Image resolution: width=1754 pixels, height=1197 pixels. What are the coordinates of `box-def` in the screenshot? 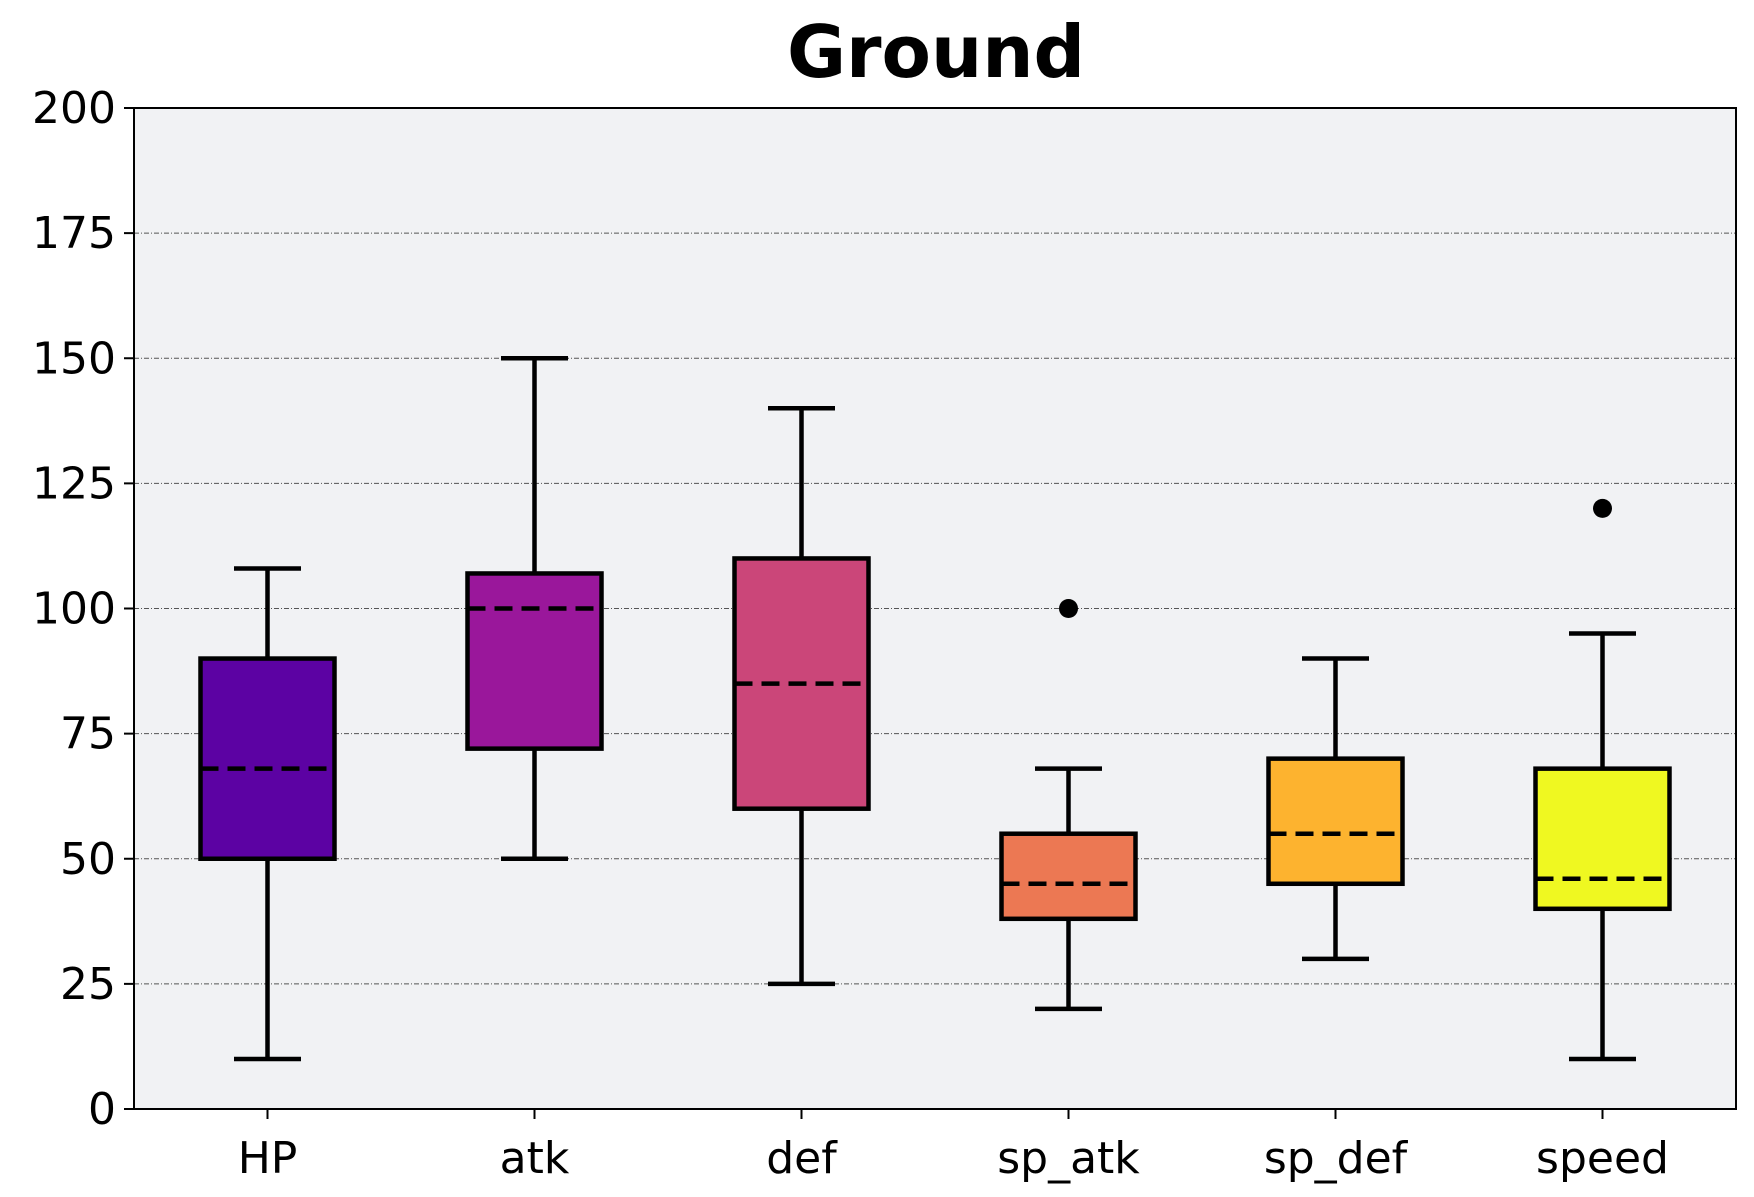 It's located at (801, 696).